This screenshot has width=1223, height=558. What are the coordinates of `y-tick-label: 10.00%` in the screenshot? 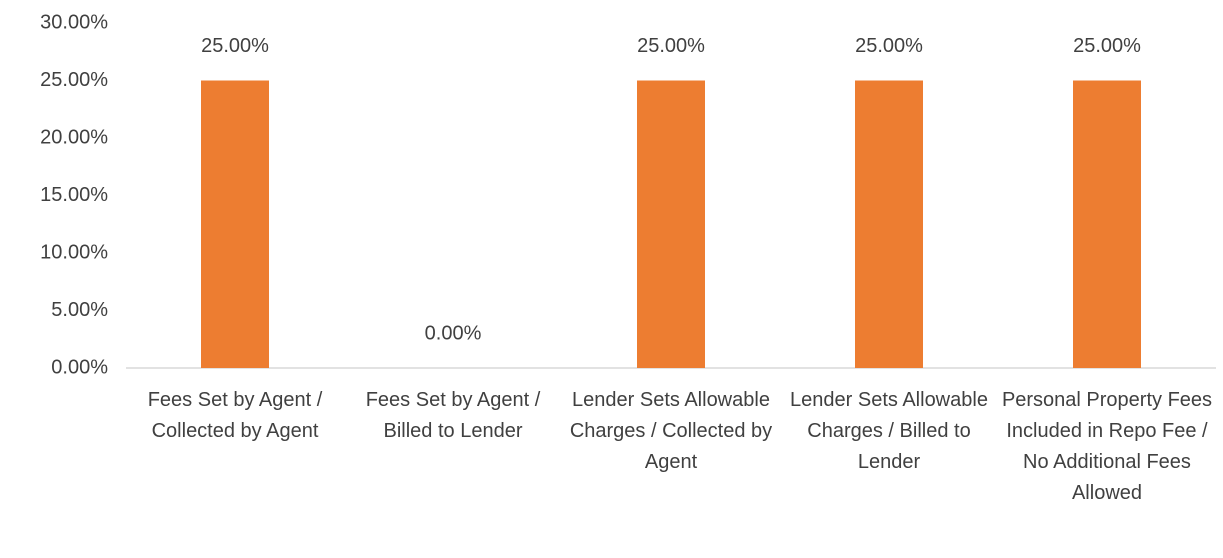 It's located at (74, 252).